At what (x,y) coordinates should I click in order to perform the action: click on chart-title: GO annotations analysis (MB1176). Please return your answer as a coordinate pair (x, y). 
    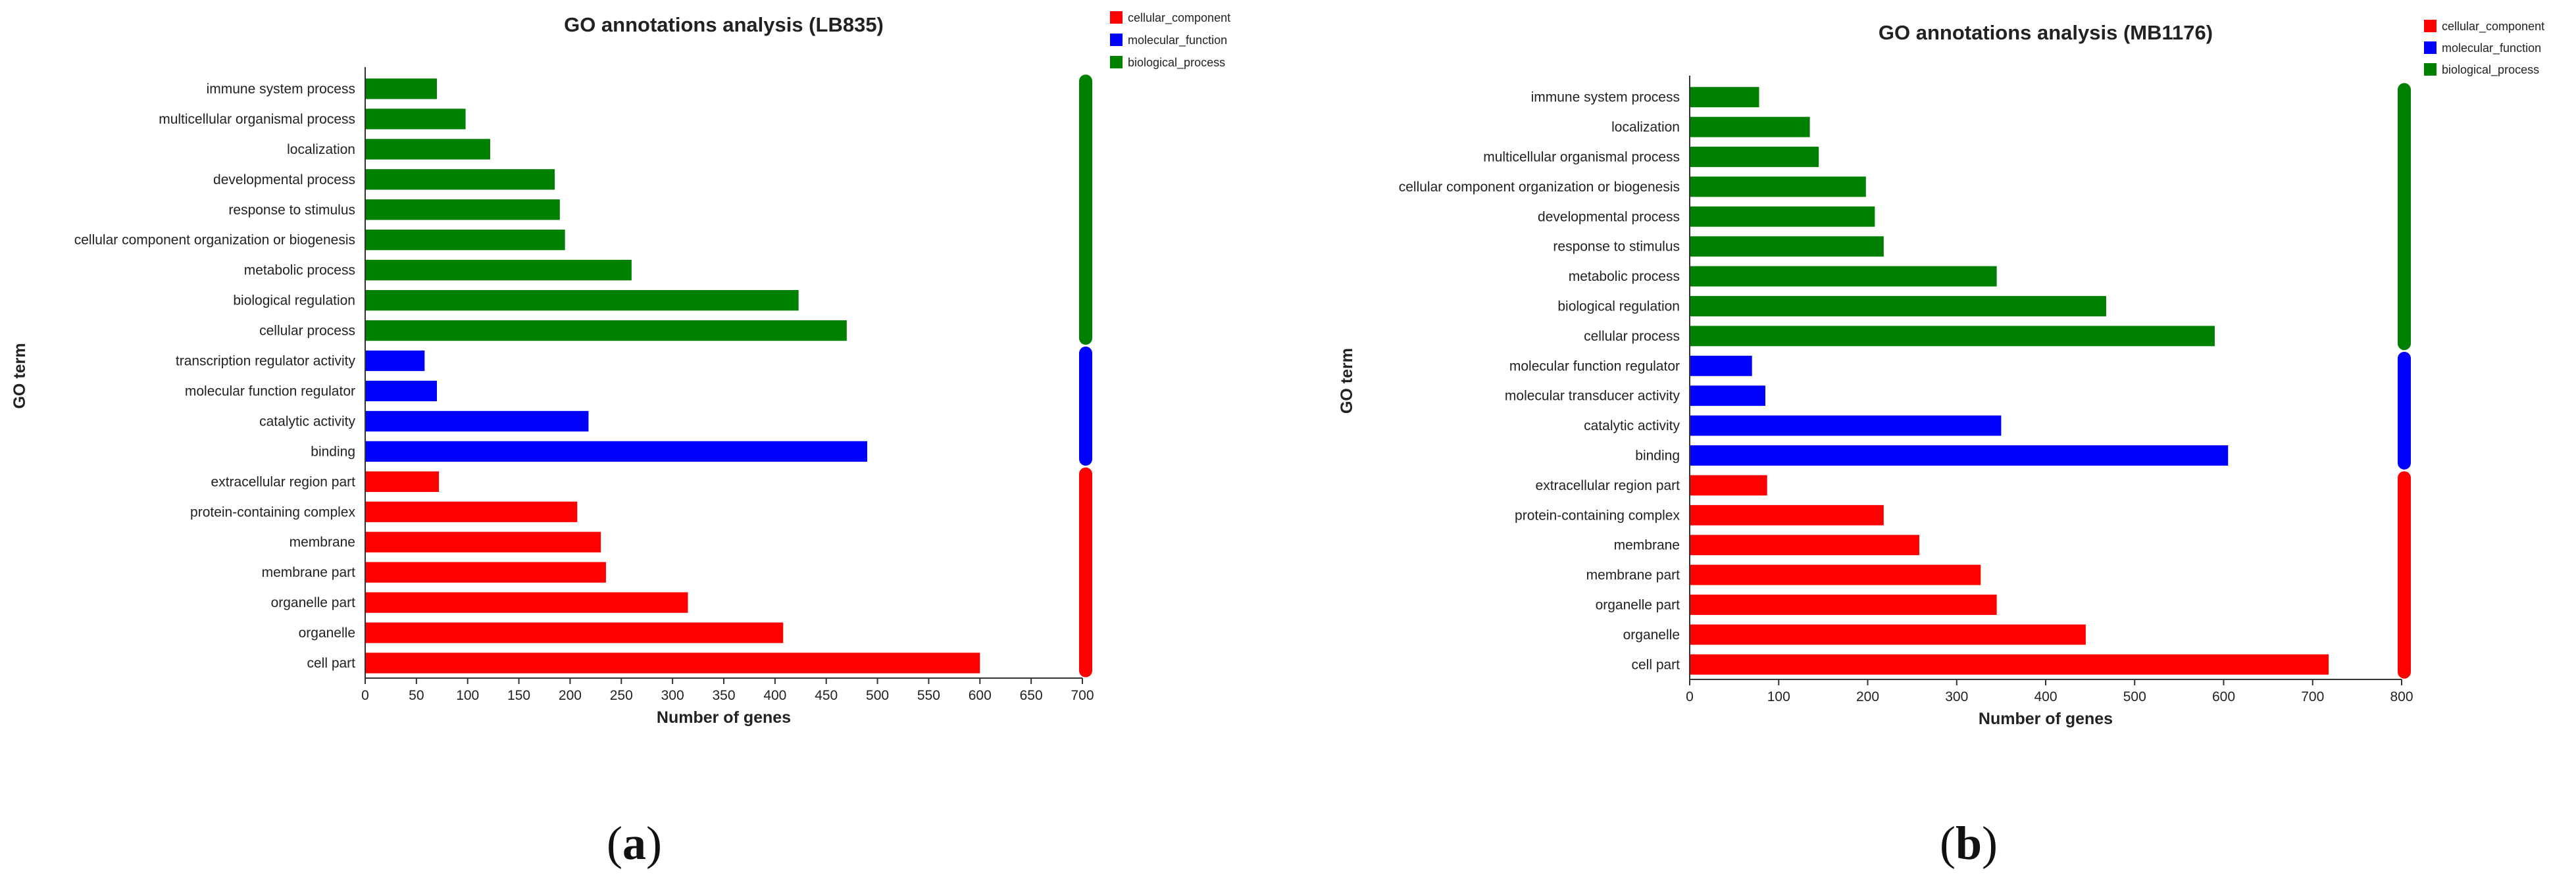
    Looking at the image, I should click on (2046, 32).